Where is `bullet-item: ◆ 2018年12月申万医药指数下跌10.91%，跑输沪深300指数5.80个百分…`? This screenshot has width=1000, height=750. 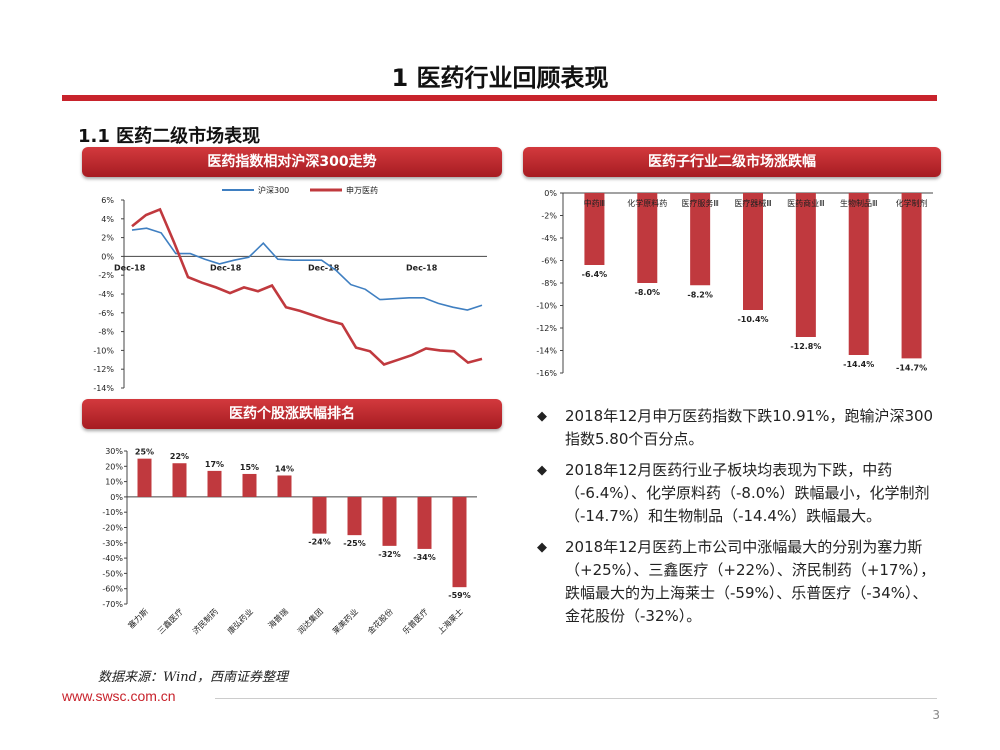 bullet-item: ◆ 2018年12月申万医药指数下跌10.91%，跑输沪深300指数5.80个百分… is located at coordinates (739, 428).